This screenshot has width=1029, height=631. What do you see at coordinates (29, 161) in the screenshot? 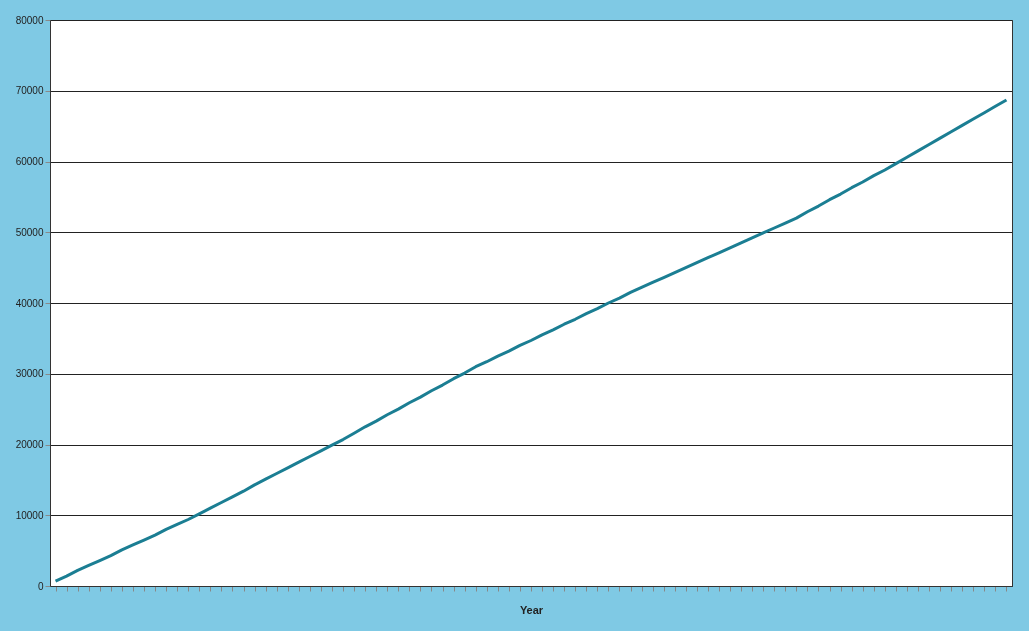
I see `y-tick-label: 60000` at bounding box center [29, 161].